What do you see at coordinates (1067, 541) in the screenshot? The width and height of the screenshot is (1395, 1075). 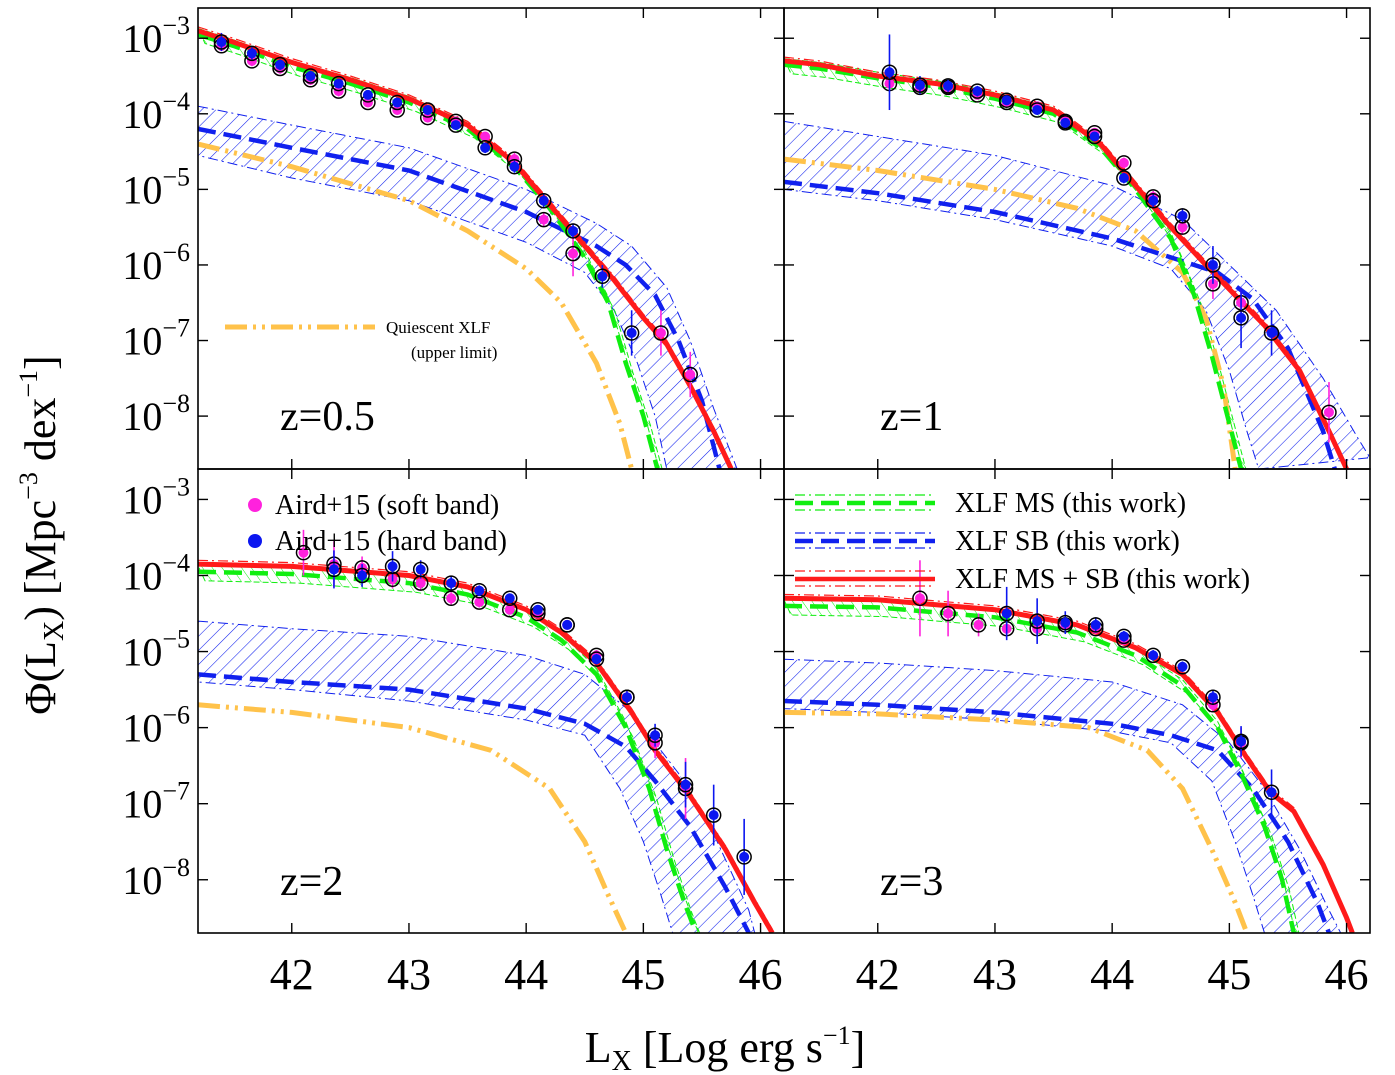 I see `model-legend-label: XLF SB (this work)` at bounding box center [1067, 541].